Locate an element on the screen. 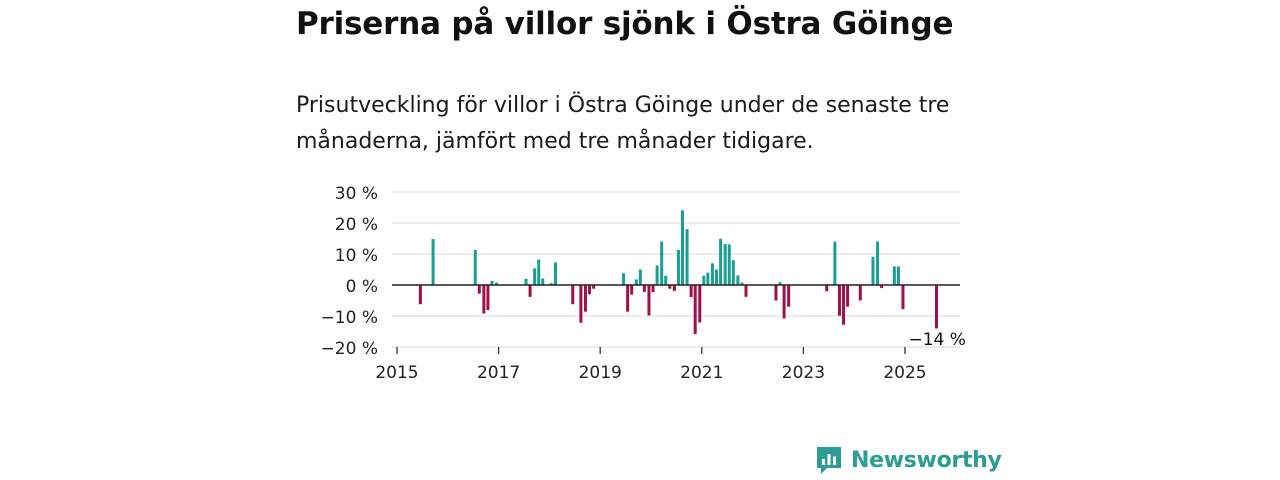  x-tick-label: 2015 is located at coordinates (396, 373).